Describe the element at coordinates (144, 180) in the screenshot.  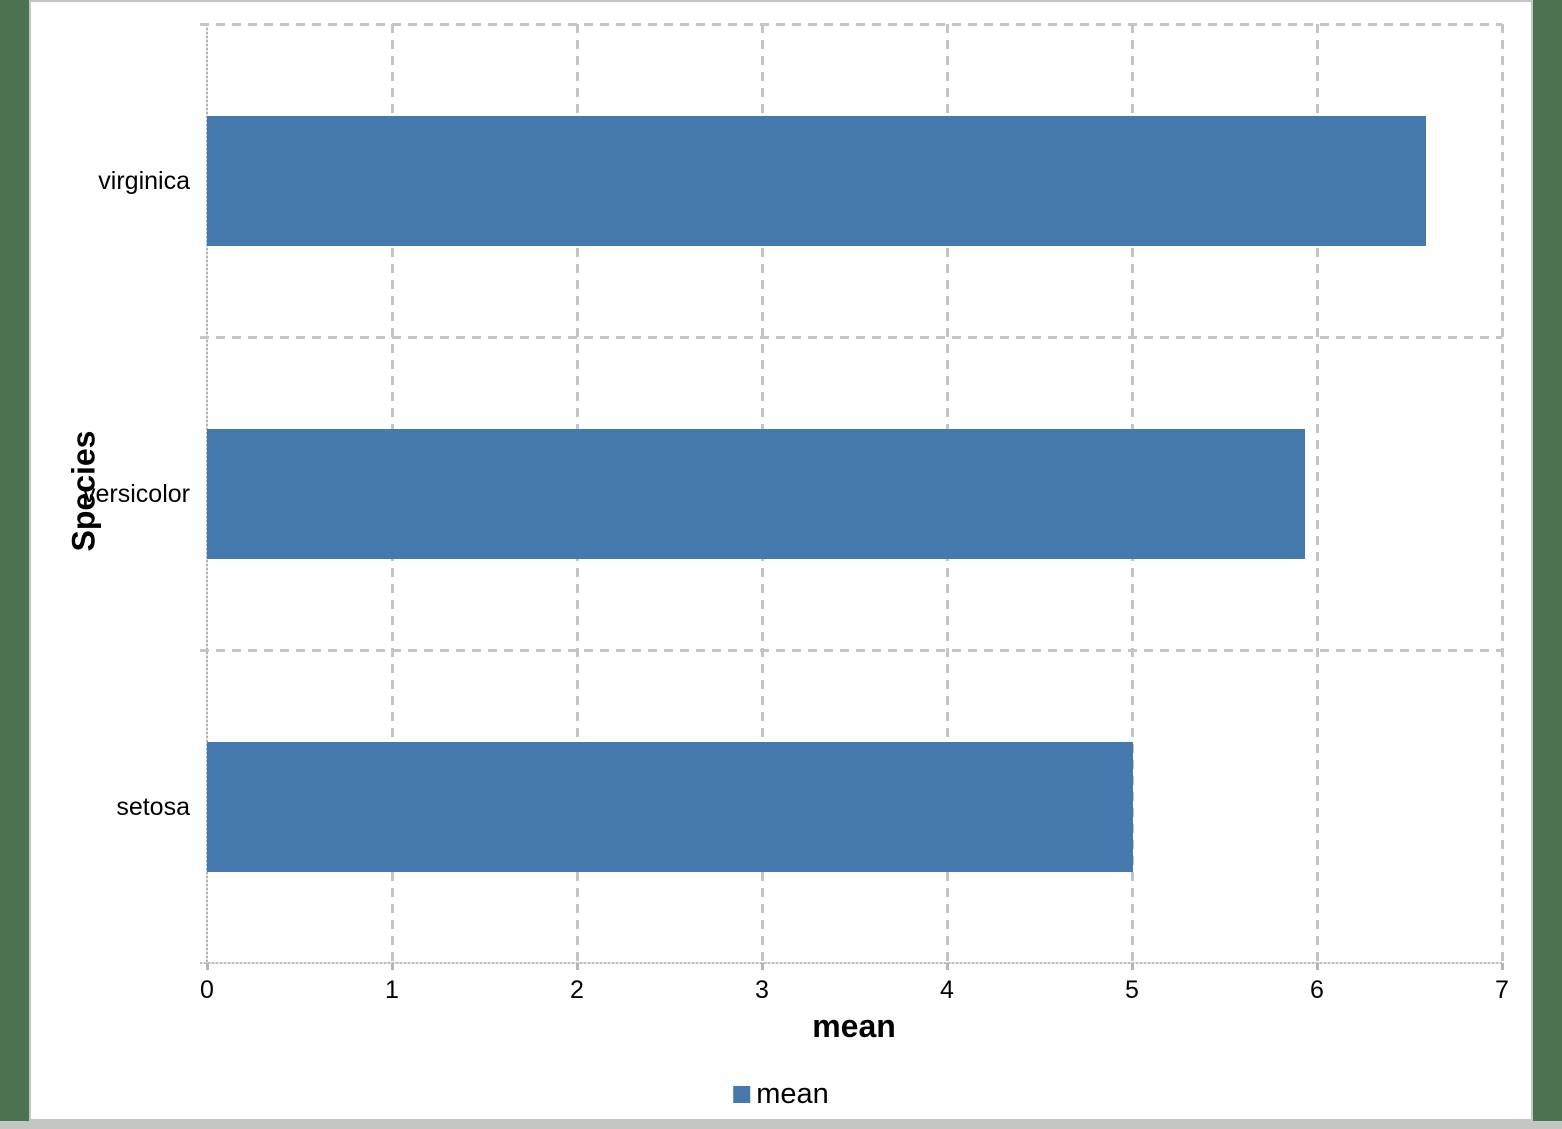
I see `category-label: virginica` at that location.